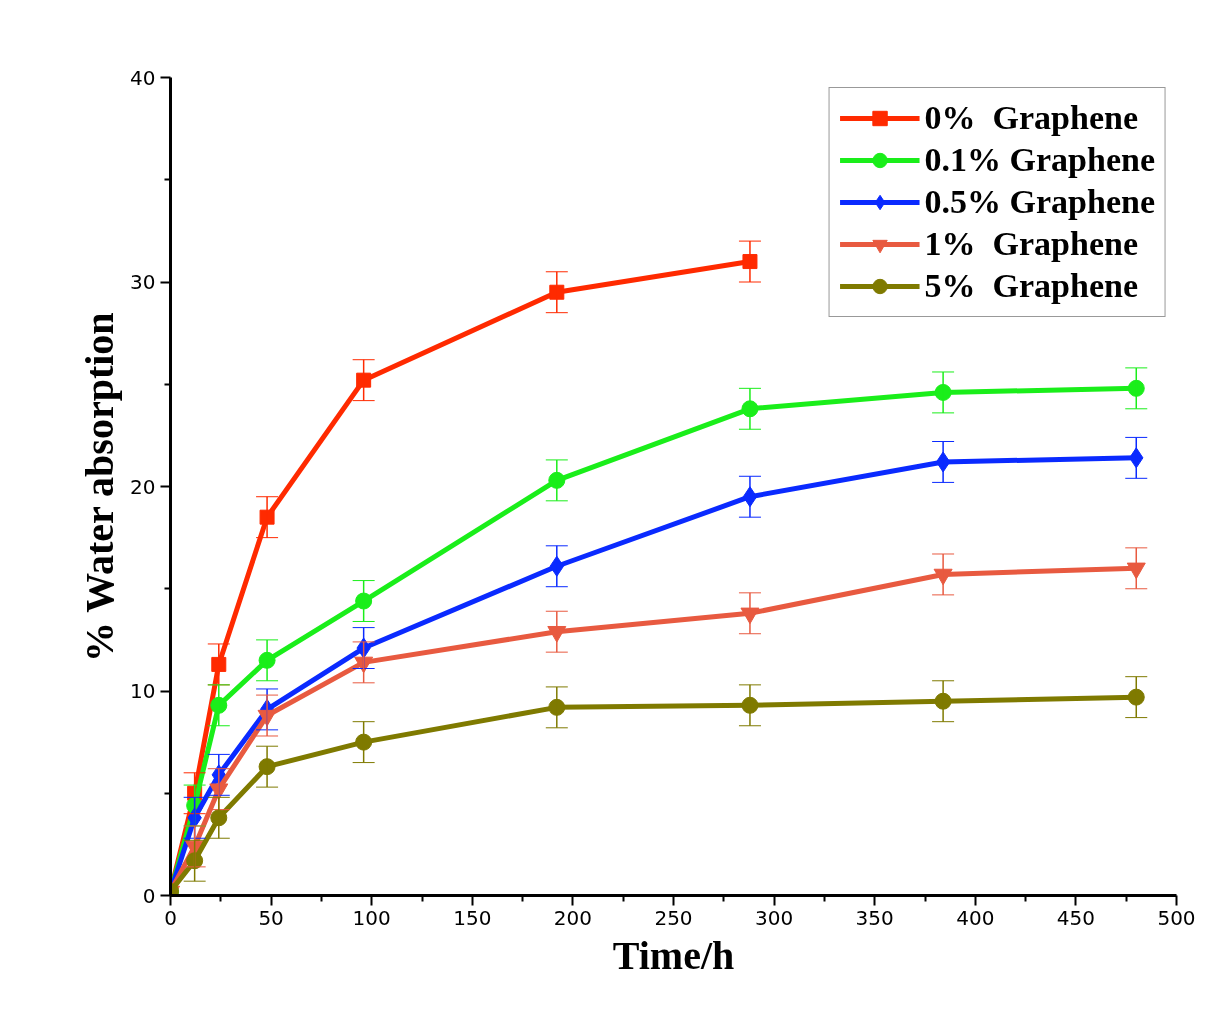 This screenshot has height=1019, width=1210. Describe the element at coordinates (371, 917) in the screenshot. I see `x-tick-label: 100` at that location.